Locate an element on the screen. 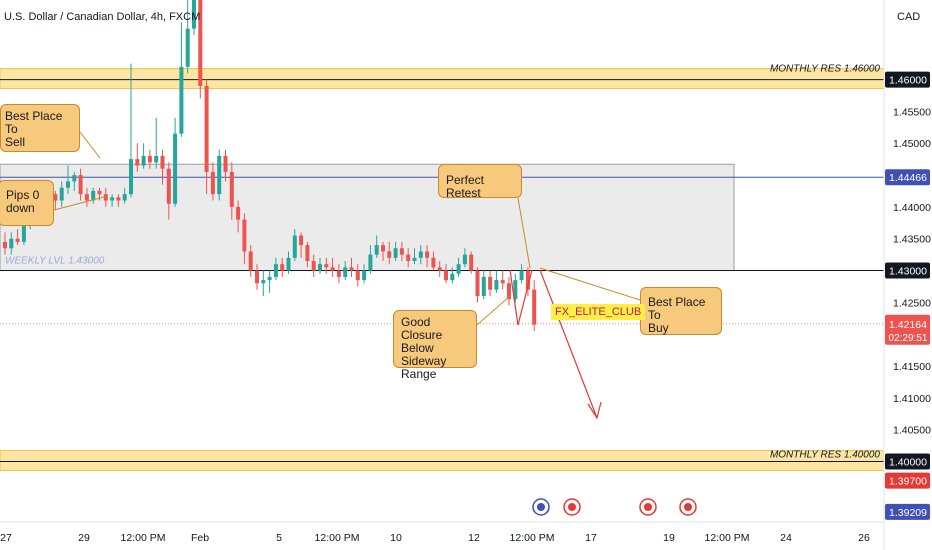  price-countdown: 02:29:51 is located at coordinates (908, 338).